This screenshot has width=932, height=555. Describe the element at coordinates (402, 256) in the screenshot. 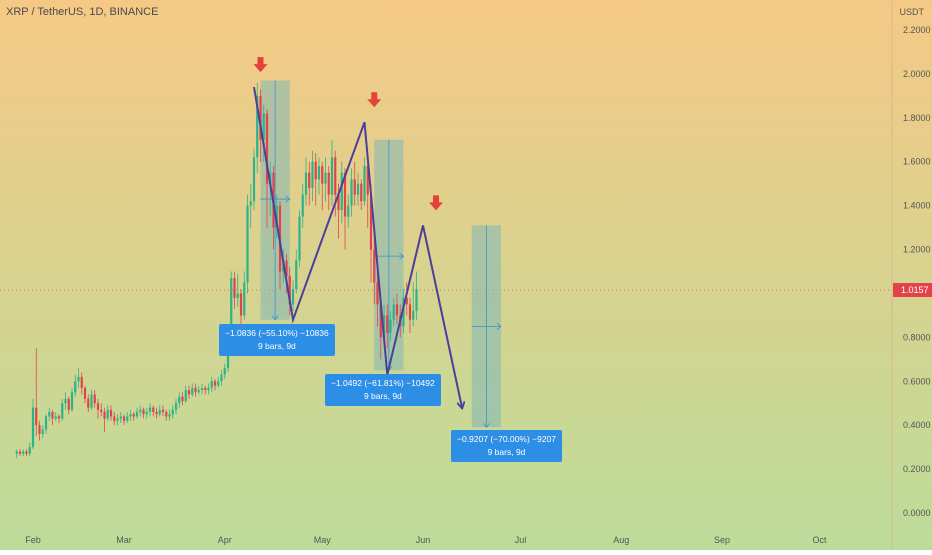

I see `measure-box-arrow` at that location.